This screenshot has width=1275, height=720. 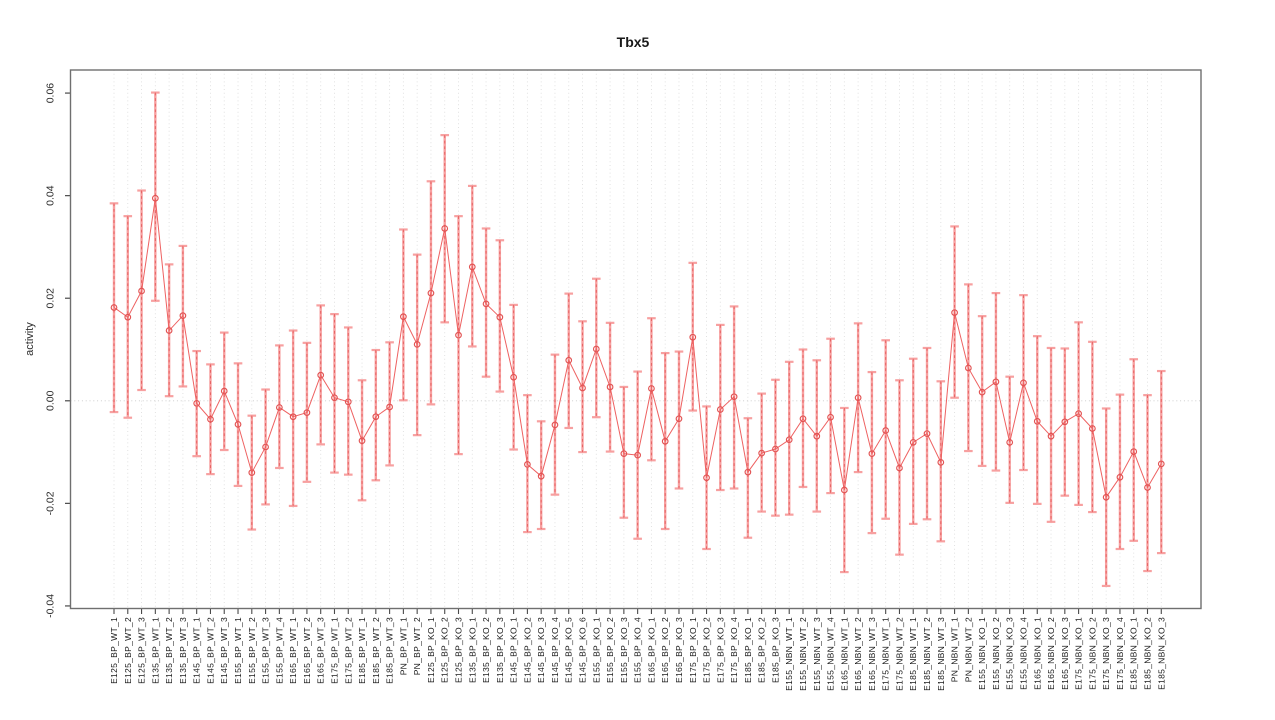 What do you see at coordinates (679, 650) in the screenshot?
I see `x-tick-label: E165_BP_KO_3` at bounding box center [679, 650].